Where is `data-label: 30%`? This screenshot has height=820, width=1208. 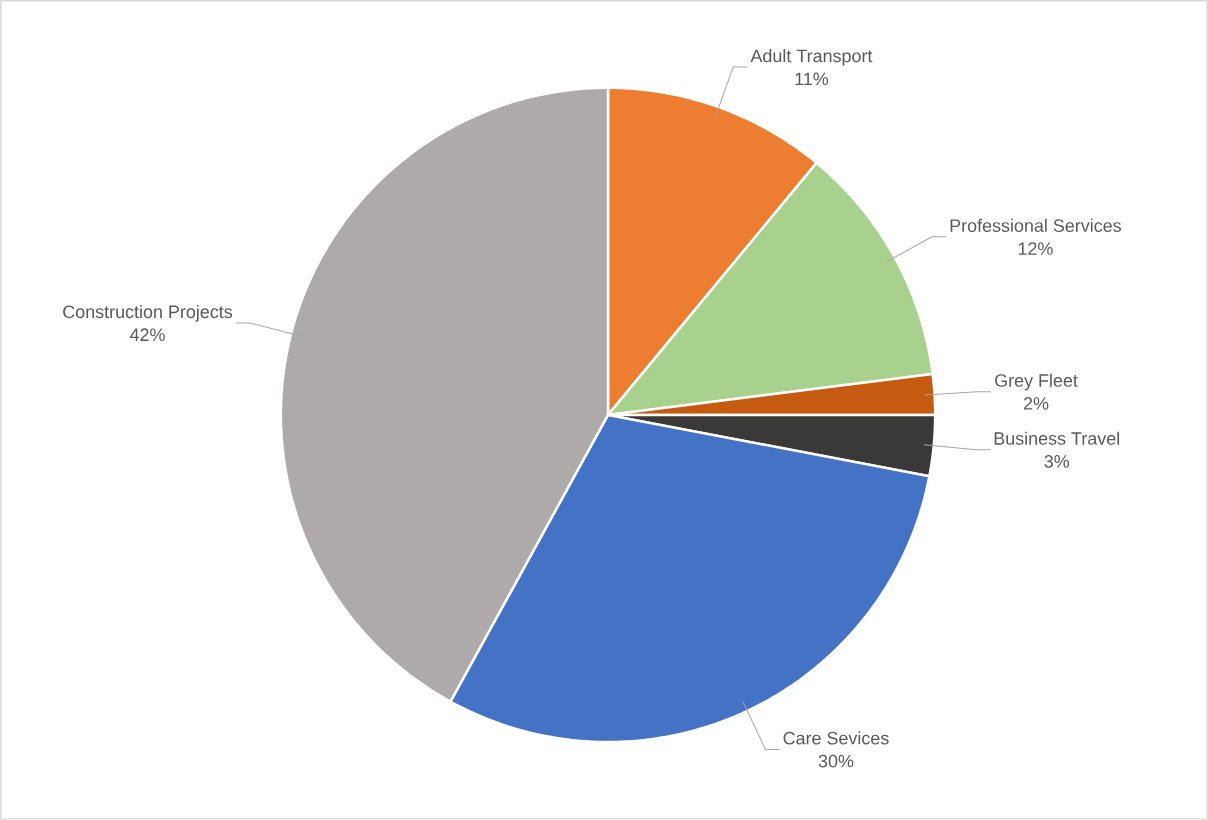 data-label: 30% is located at coordinates (836, 761).